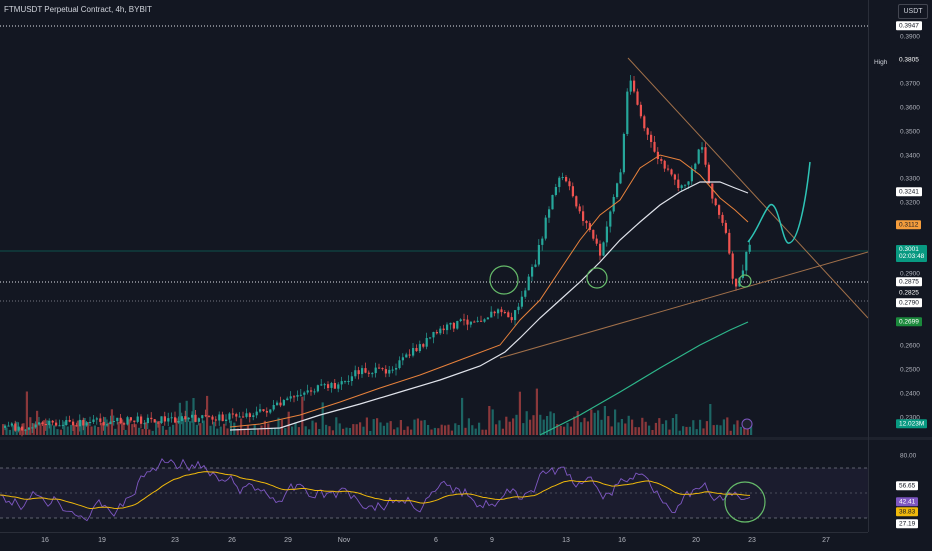  Describe the element at coordinates (900, 266) in the screenshot. I see `price-axis` at that location.